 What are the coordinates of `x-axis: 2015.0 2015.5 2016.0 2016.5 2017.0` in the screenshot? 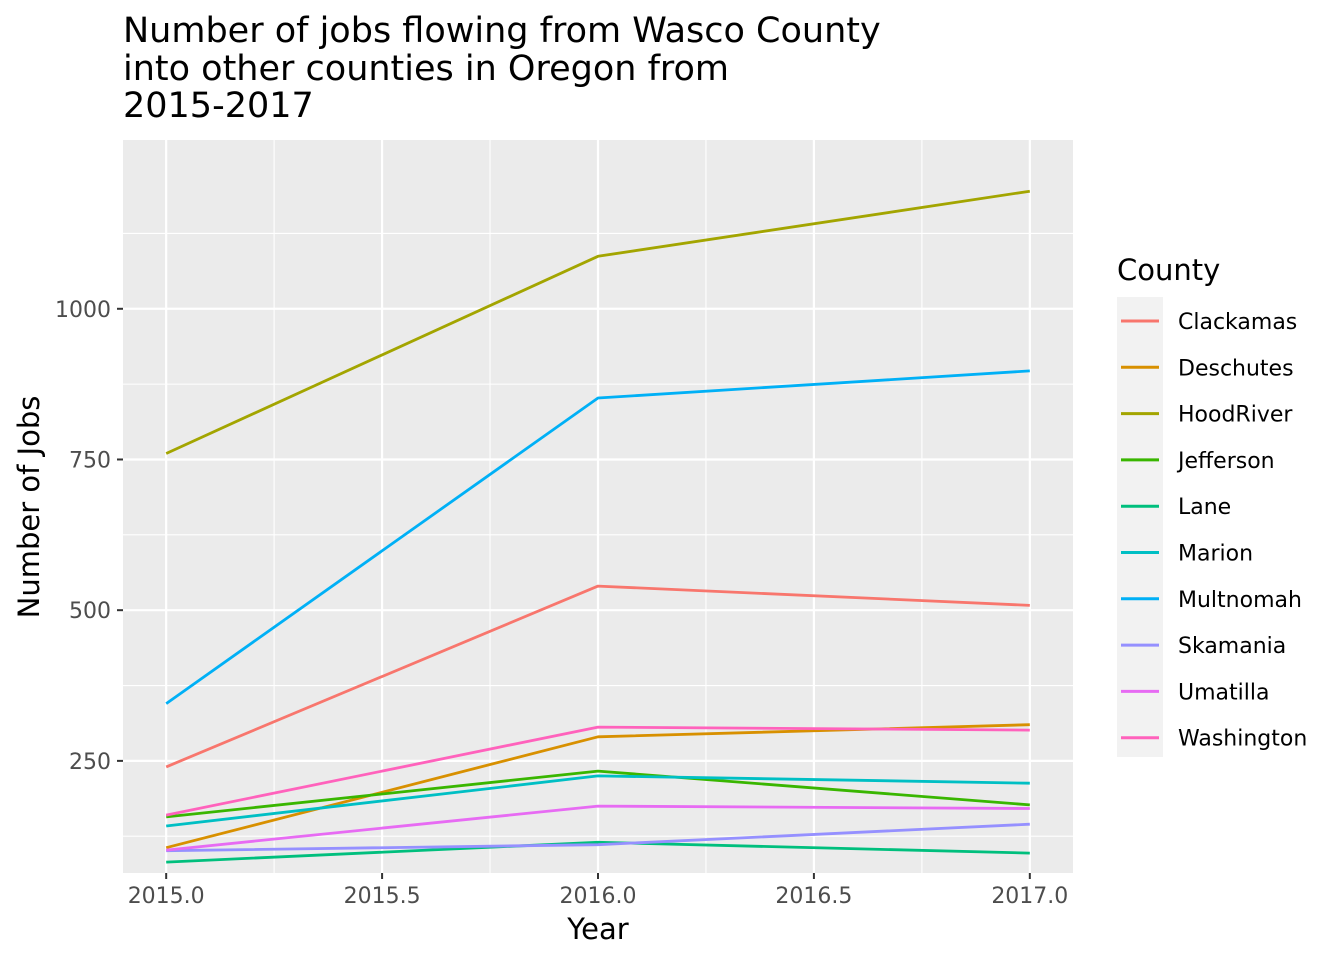 It's located at (598, 891).